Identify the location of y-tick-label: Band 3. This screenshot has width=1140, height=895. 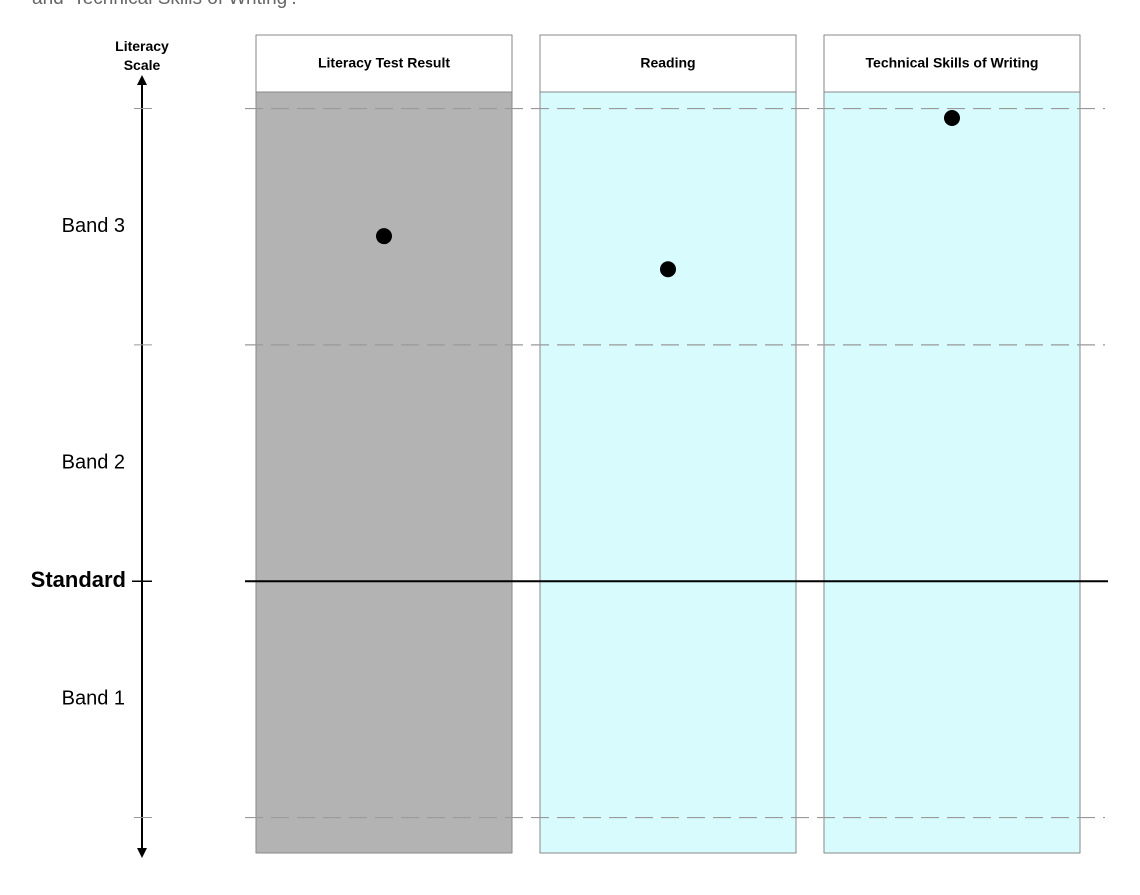
(93, 226).